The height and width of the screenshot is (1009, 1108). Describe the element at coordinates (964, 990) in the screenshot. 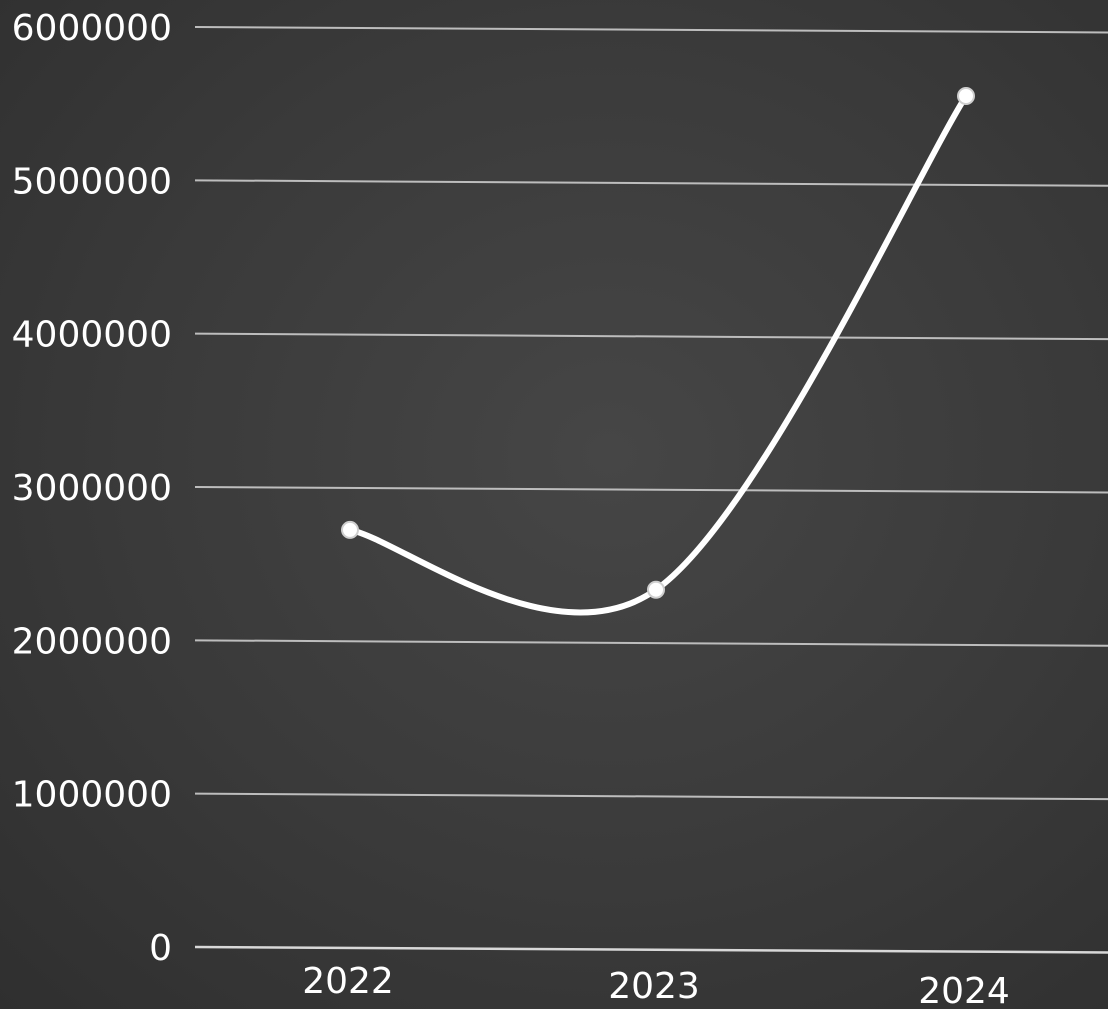

I see `x-tick-label: 2024` at that location.